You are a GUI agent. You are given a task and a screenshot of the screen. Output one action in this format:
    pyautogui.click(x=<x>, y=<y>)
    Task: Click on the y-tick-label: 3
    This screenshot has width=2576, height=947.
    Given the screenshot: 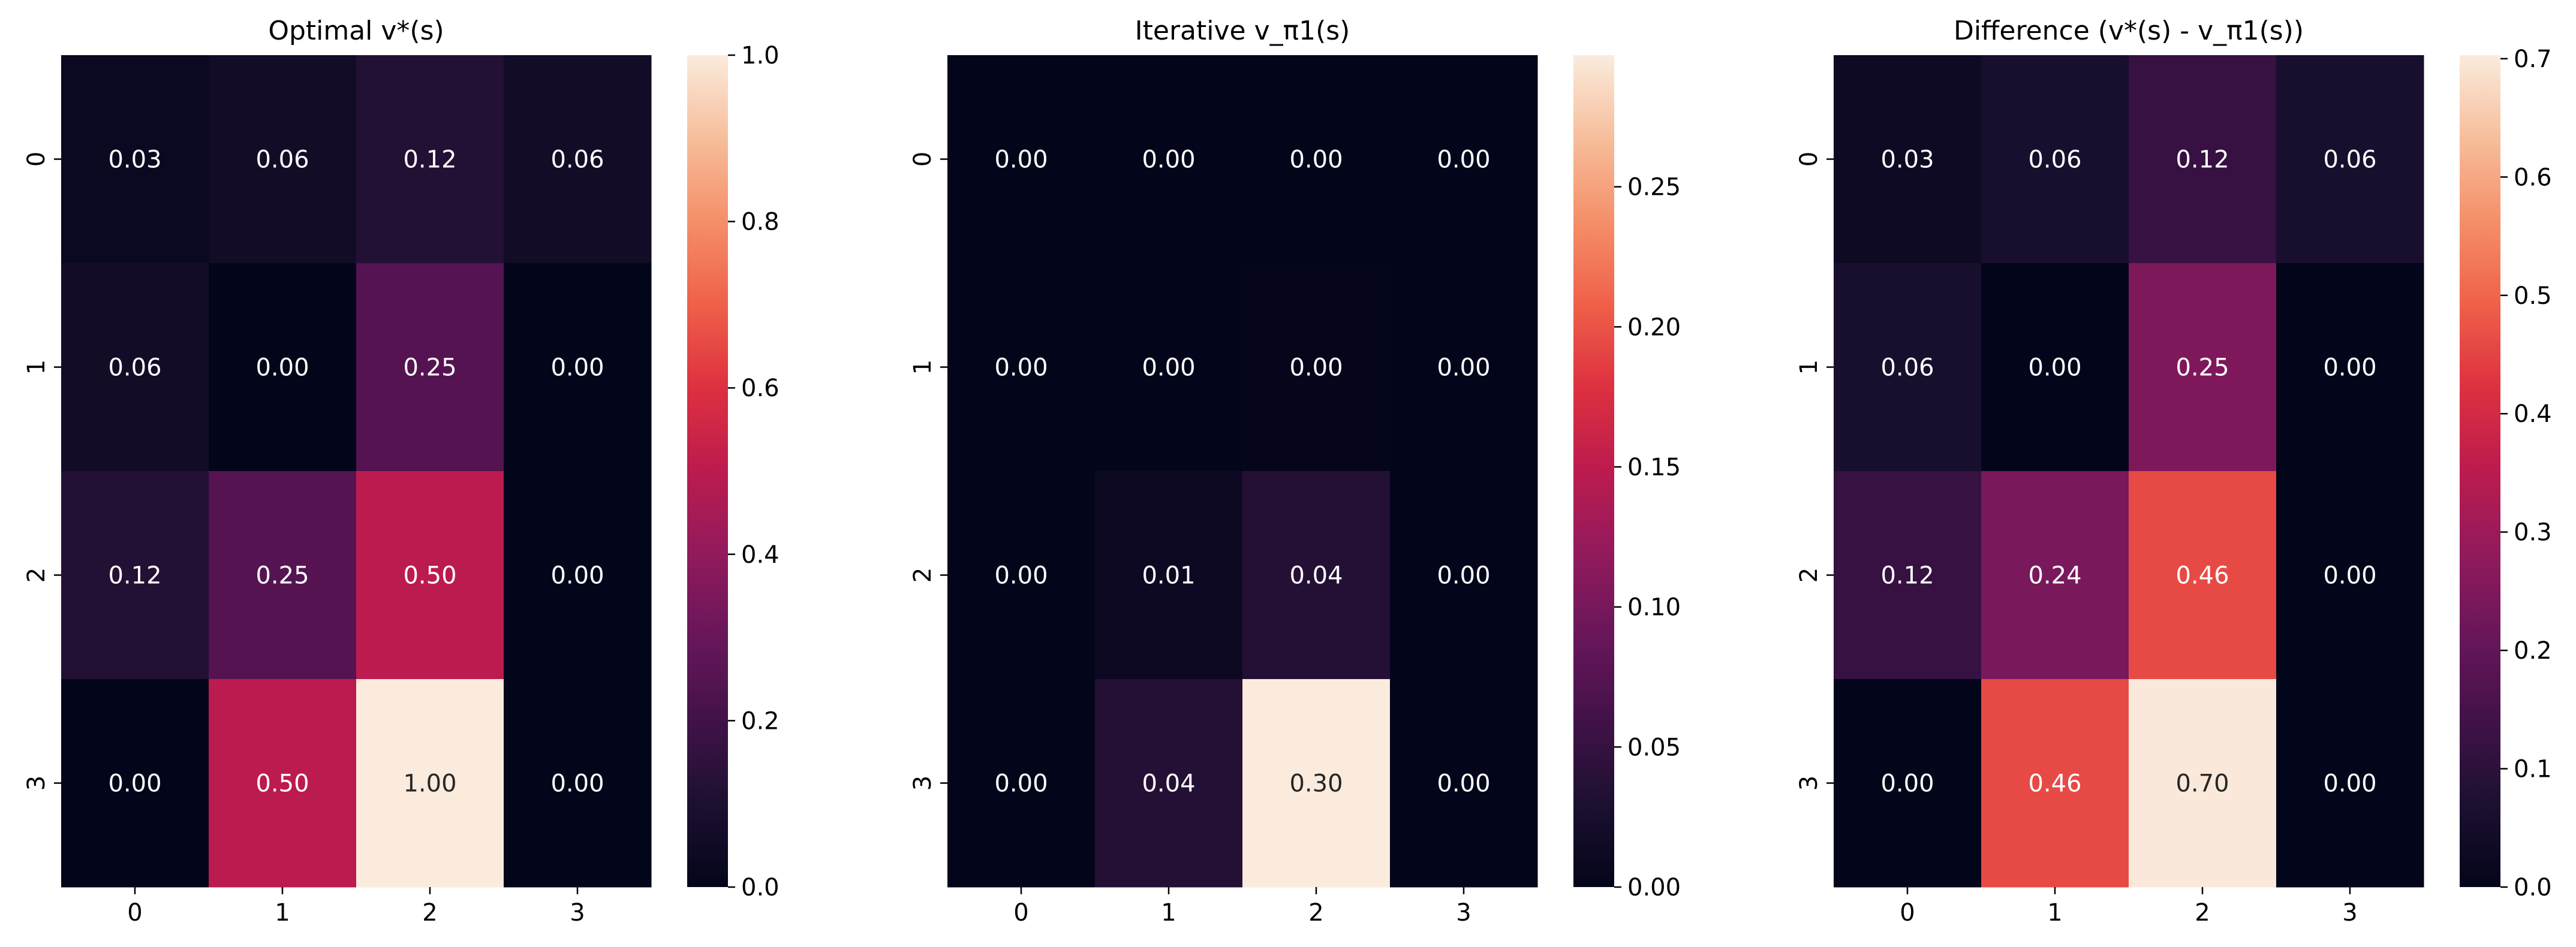 What is the action you would take?
    pyautogui.click(x=1809, y=783)
    